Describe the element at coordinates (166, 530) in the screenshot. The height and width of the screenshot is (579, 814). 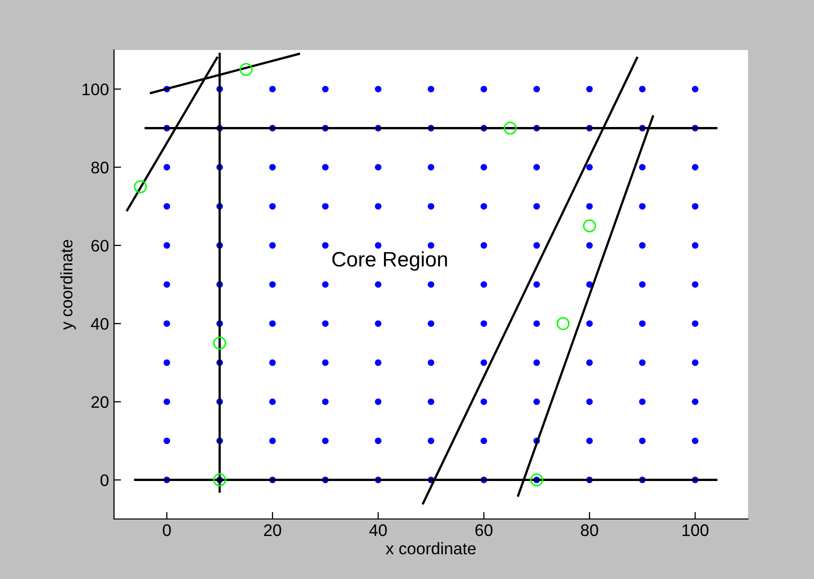
I see `x-tick-label: 0` at that location.